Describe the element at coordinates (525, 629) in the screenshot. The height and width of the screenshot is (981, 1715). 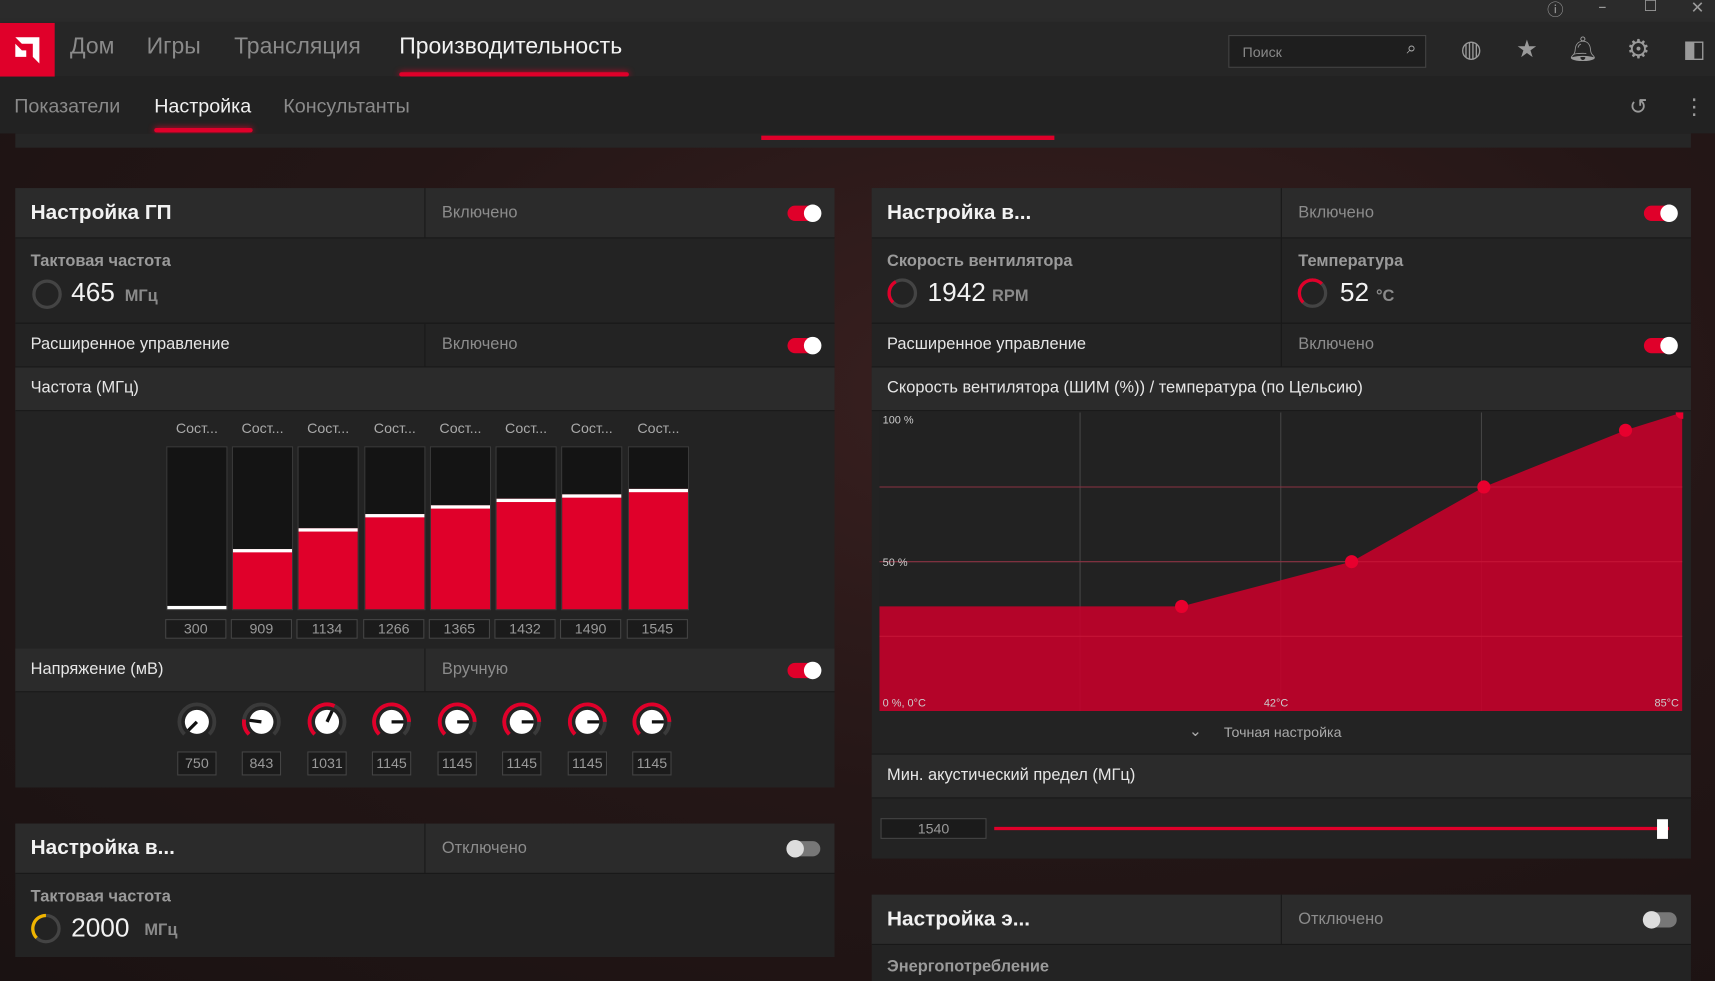
I see `freq-value-input: 1432` at that location.